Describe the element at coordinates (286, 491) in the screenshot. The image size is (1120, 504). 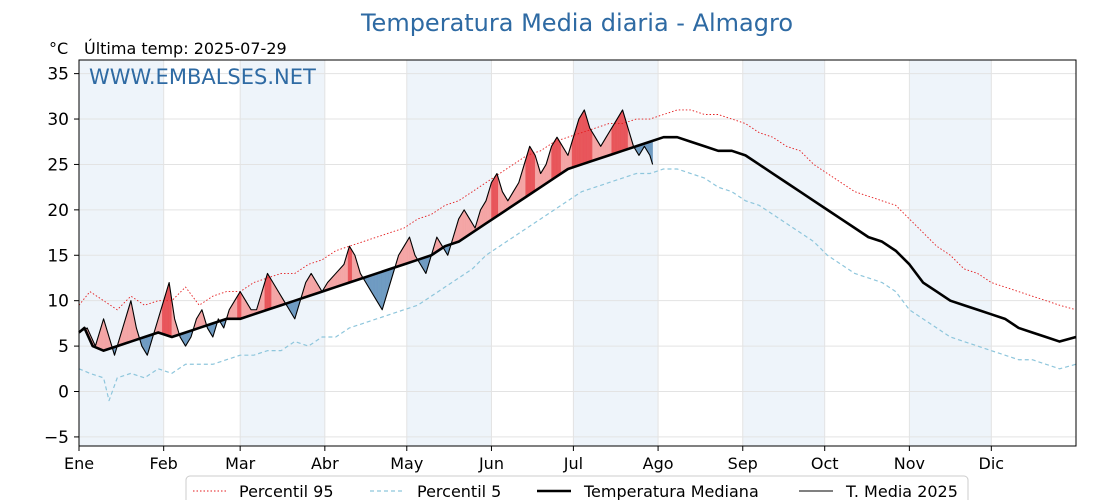
I see `legend-label-p95: Percentil 95` at that location.